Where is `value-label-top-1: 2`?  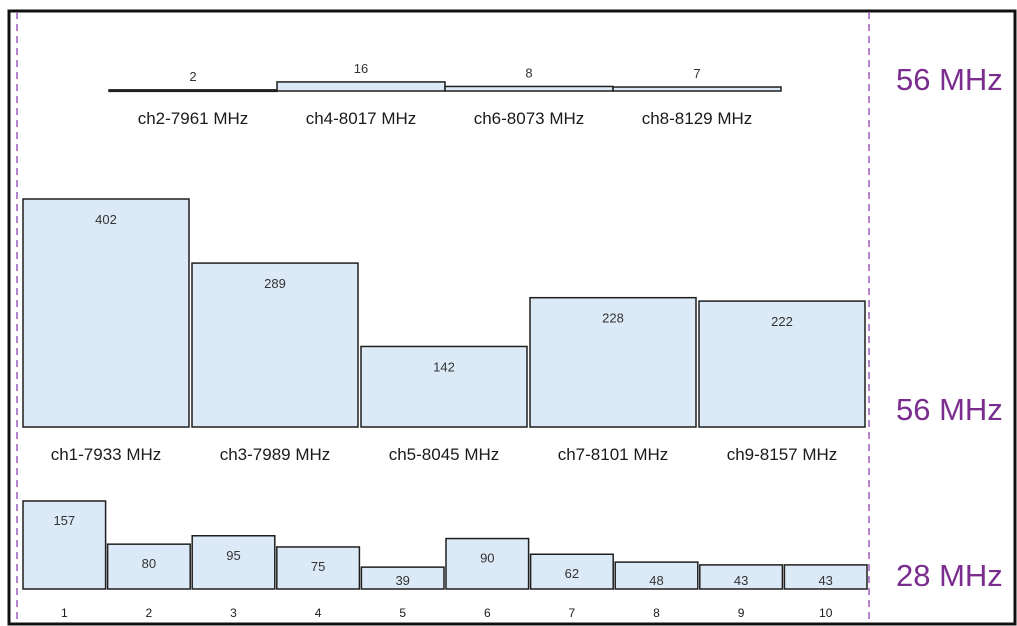
value-label-top-1: 2 is located at coordinates (192, 76).